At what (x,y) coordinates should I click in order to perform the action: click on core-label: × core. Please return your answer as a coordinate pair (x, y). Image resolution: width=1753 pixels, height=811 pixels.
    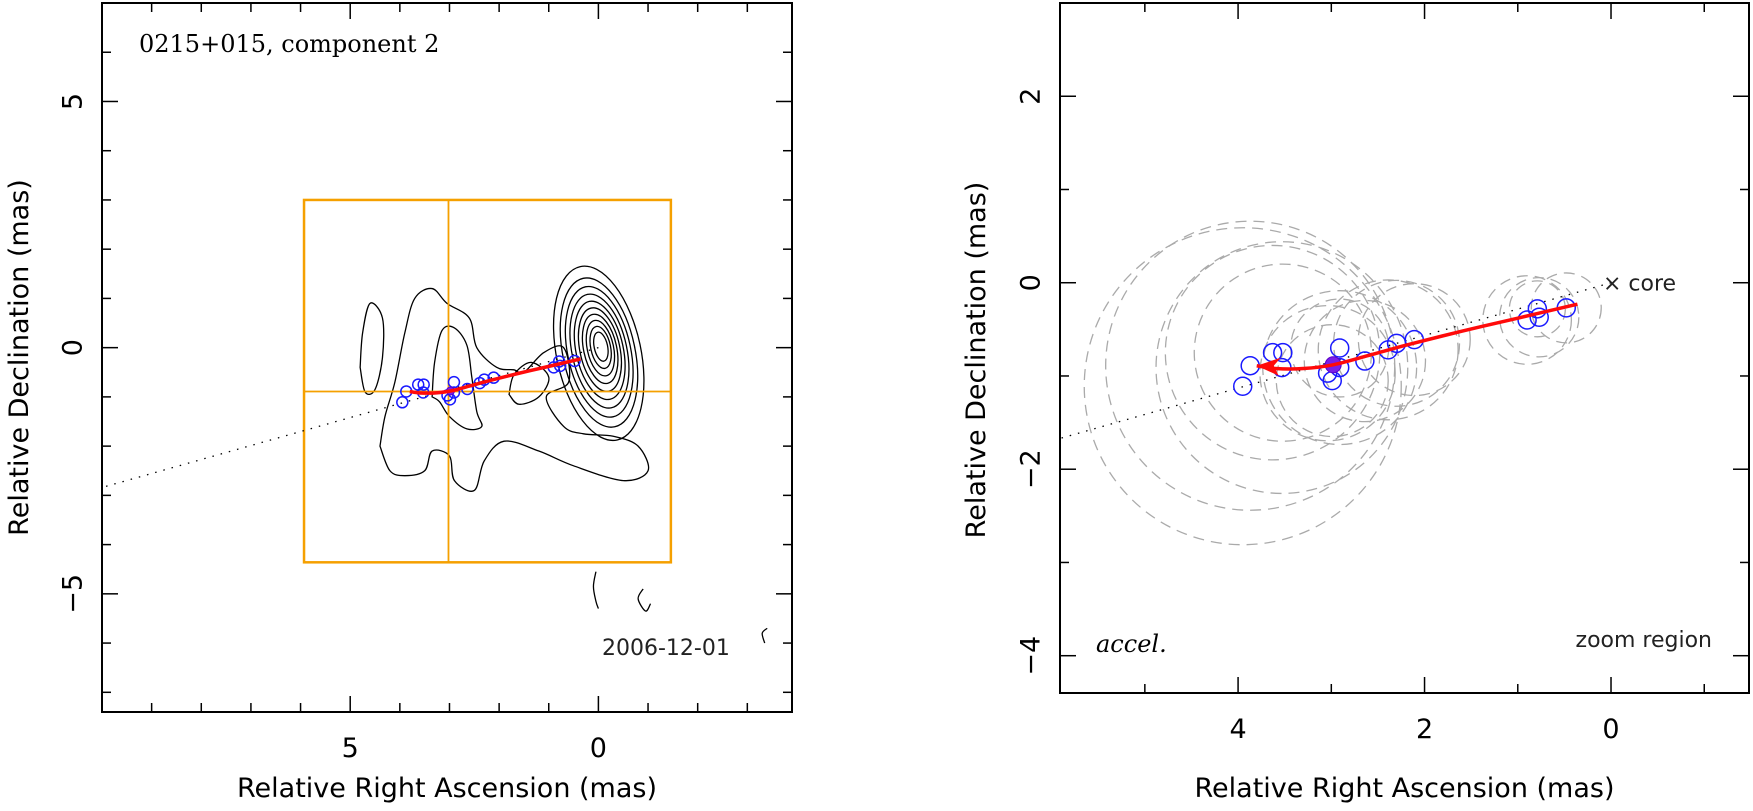
    Looking at the image, I should click on (1639, 284).